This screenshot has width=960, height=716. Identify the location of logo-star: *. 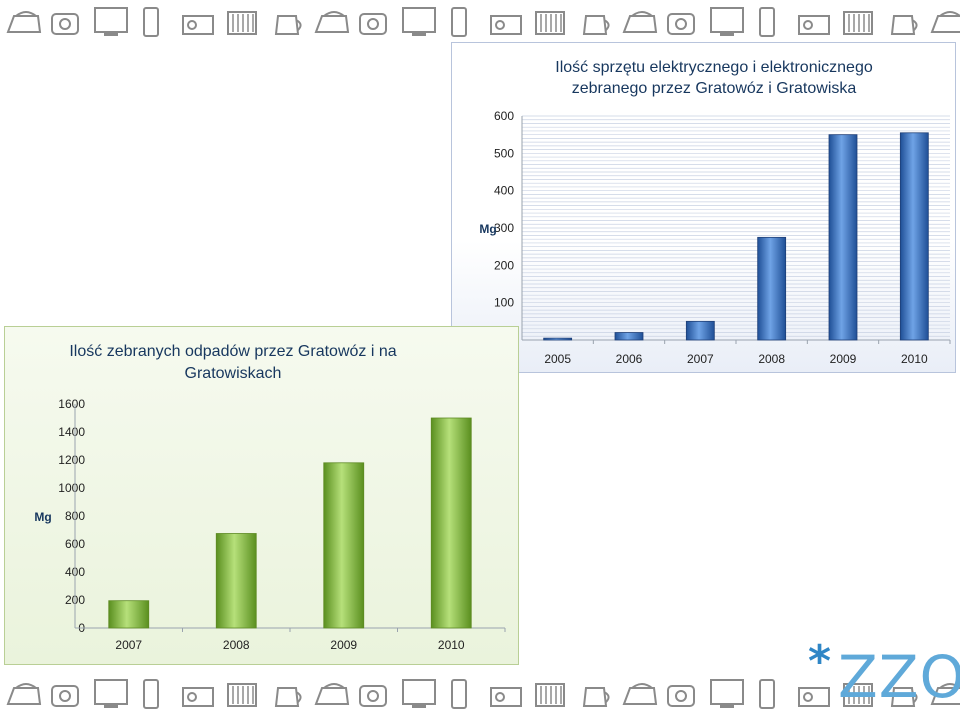
(820, 661).